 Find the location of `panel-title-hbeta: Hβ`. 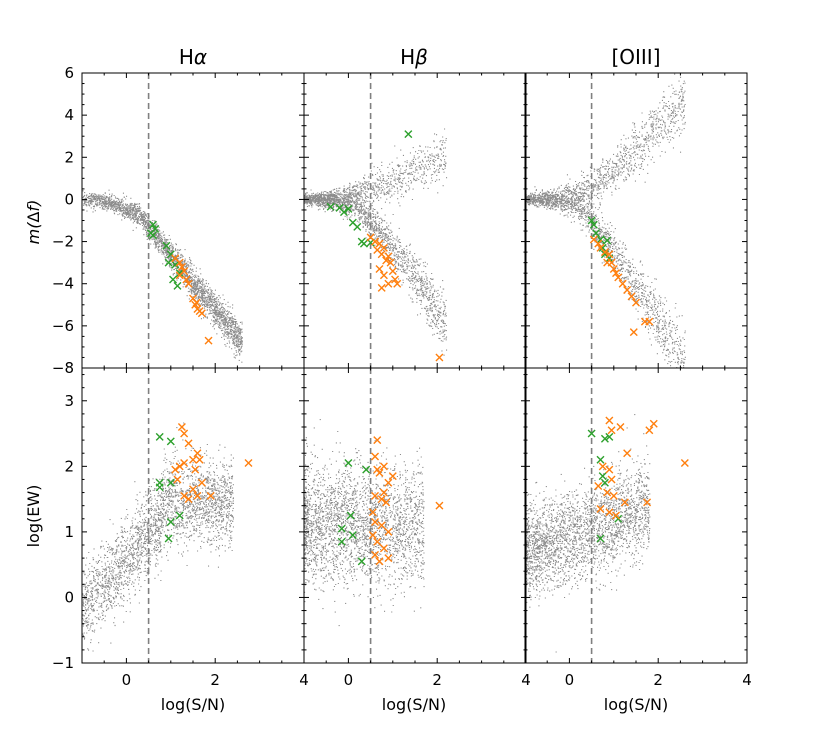

panel-title-hbeta: Hβ is located at coordinates (414, 57).